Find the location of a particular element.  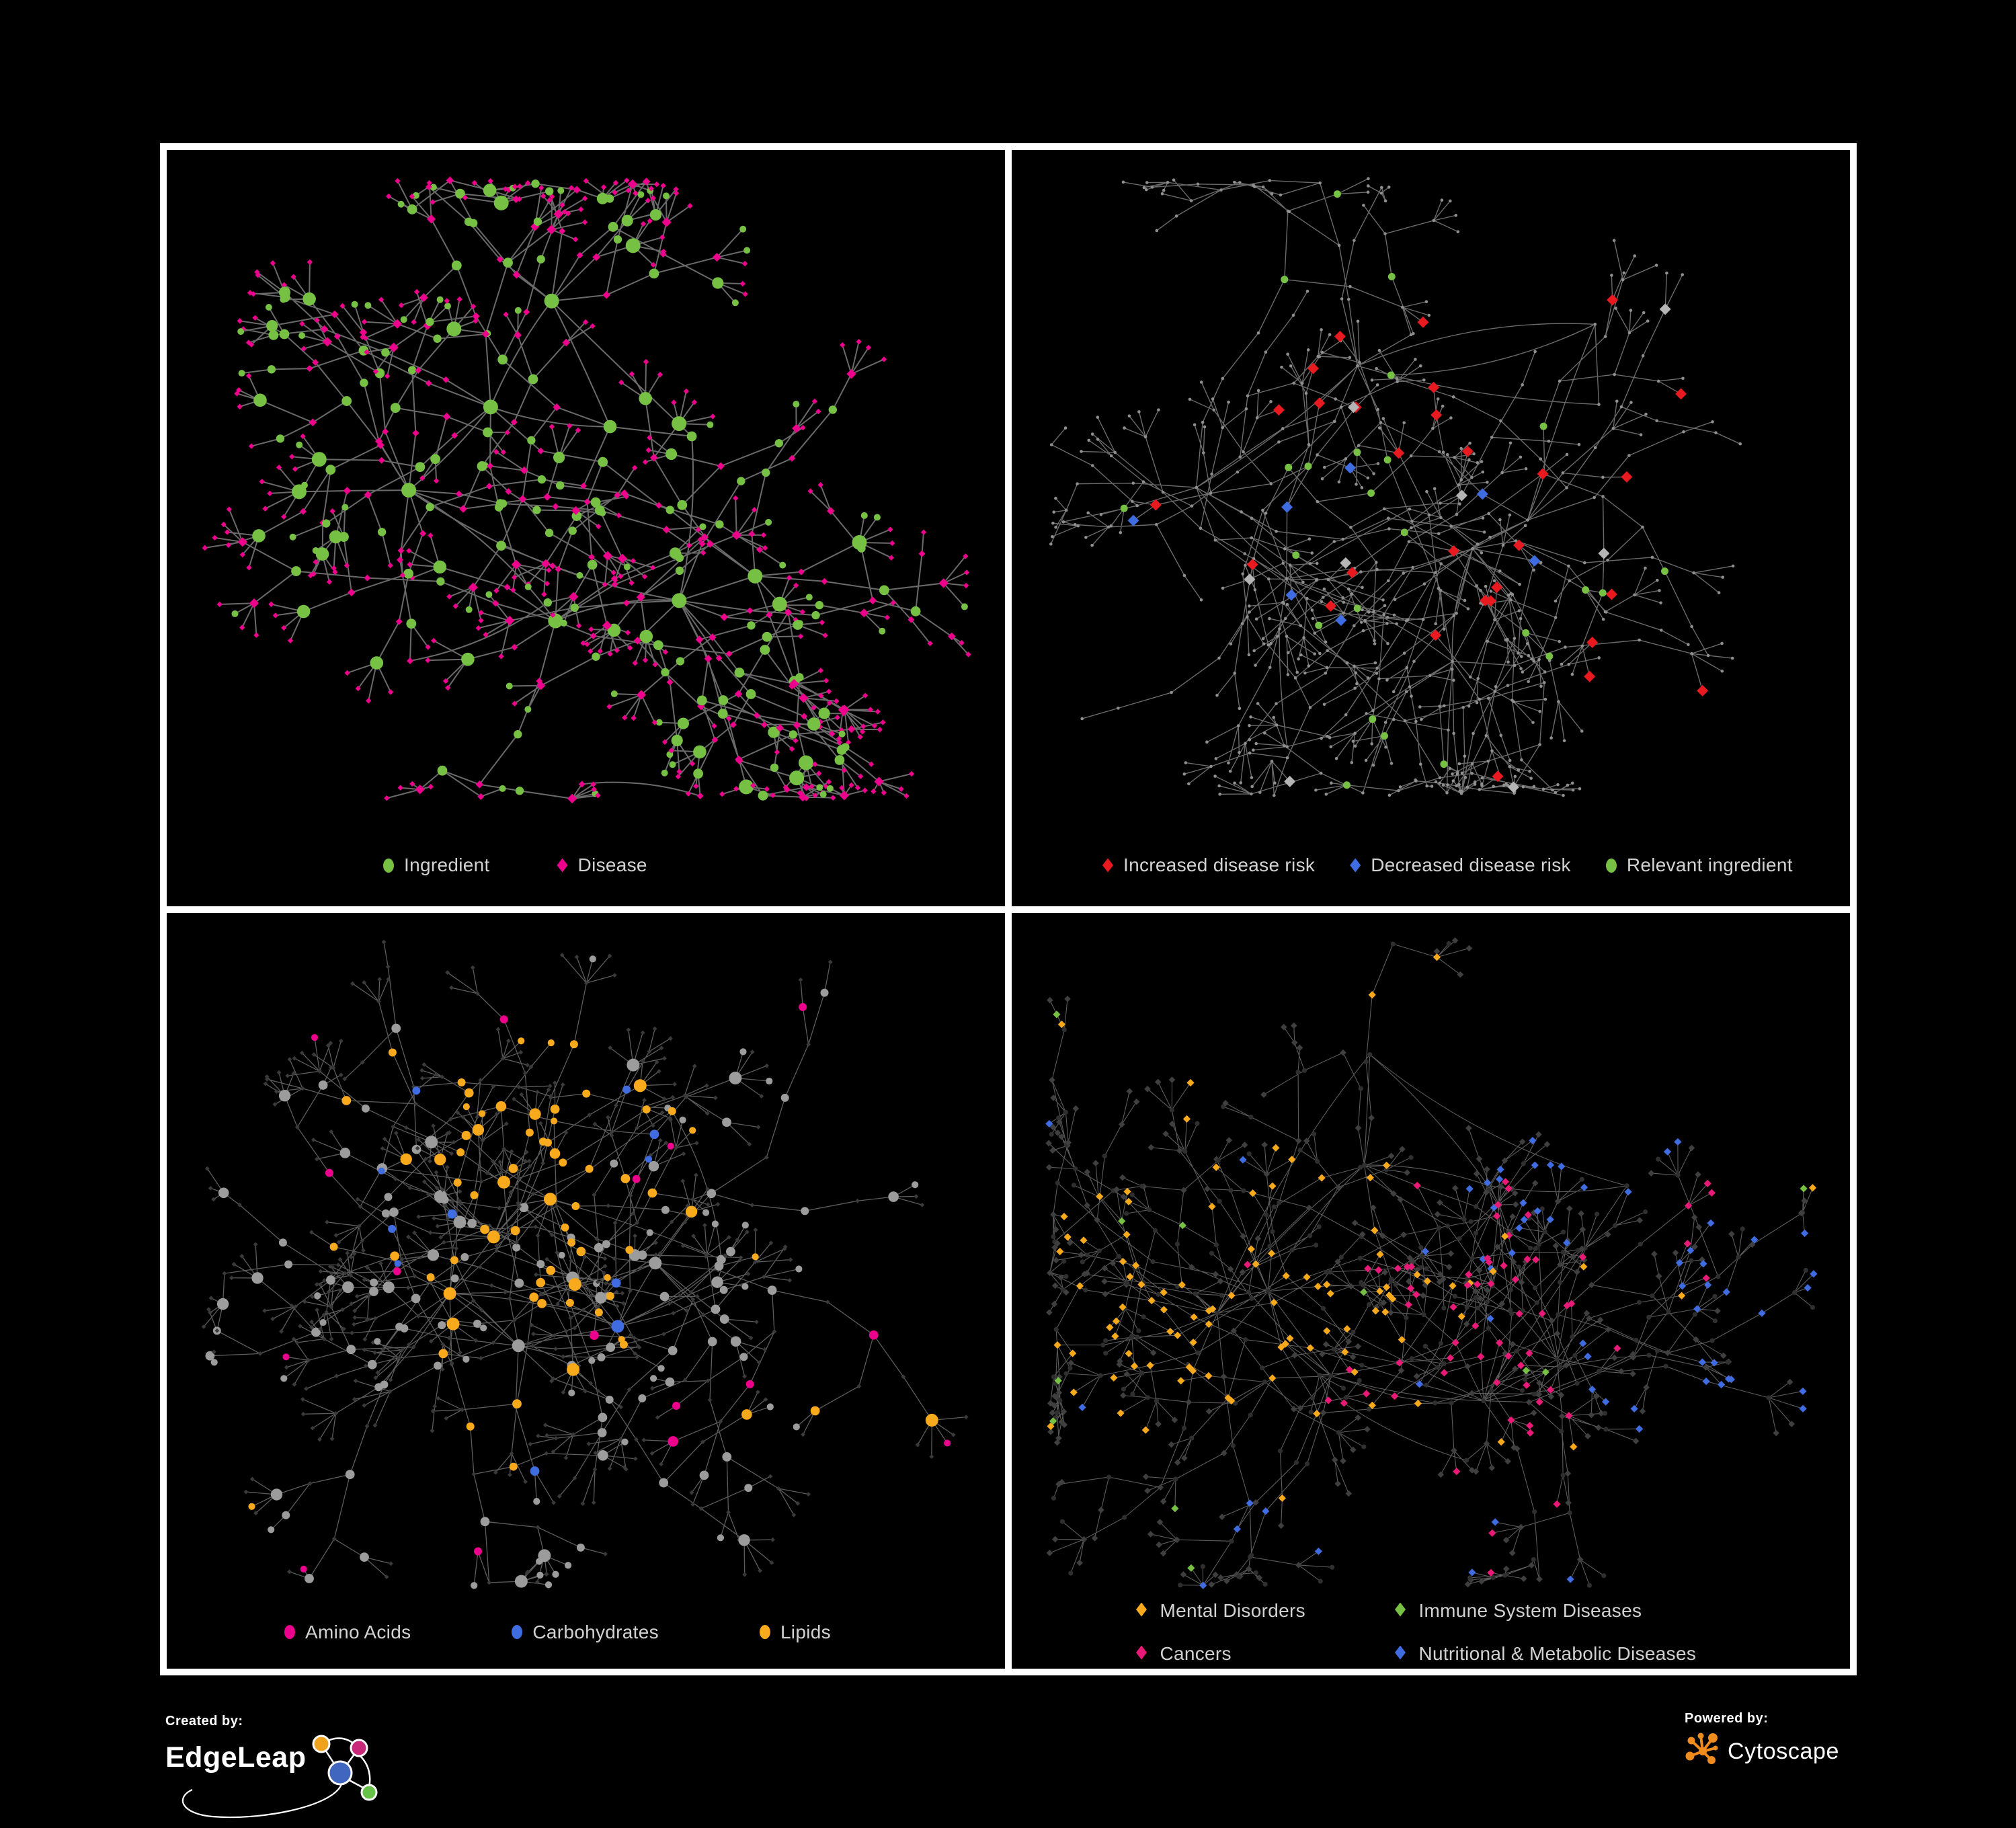

legend-label: Immune System Diseases is located at coordinates (1530, 1610).